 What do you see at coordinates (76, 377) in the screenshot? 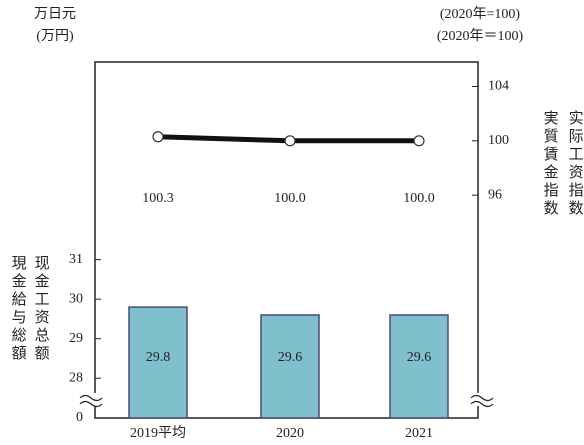
I see `y-tick-label: 28` at bounding box center [76, 377].